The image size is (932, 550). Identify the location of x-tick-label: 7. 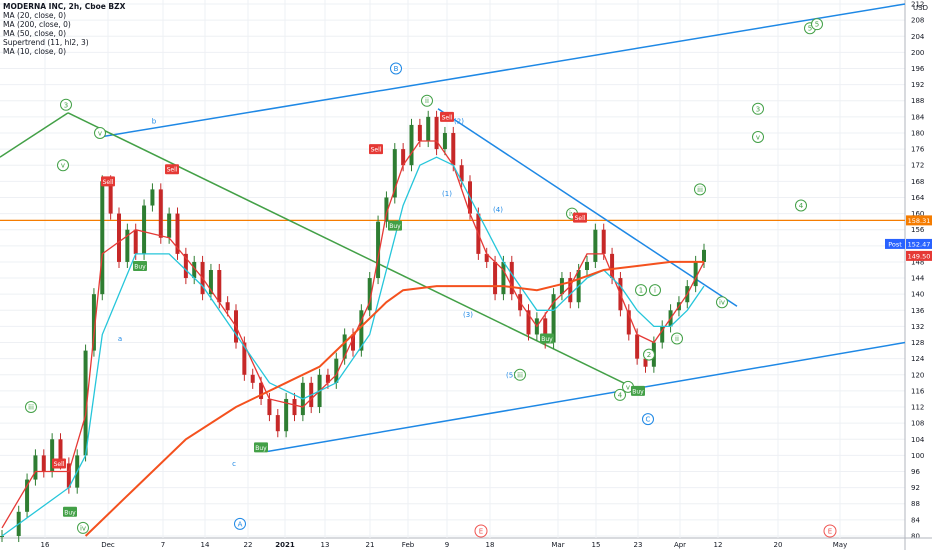
(163, 545).